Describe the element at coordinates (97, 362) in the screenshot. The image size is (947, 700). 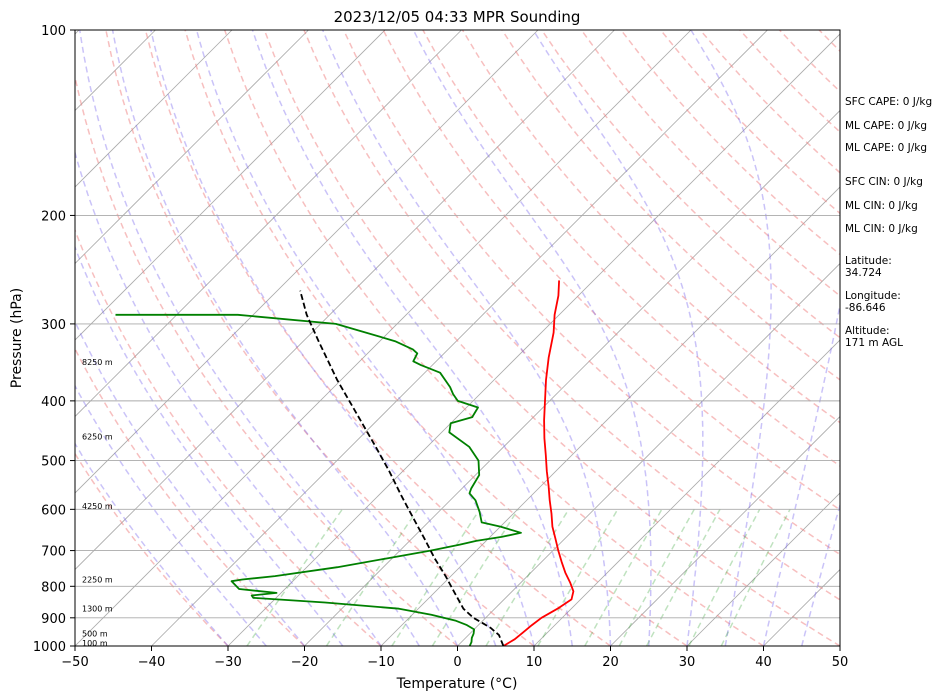
I see `height-label: 8250 m` at that location.